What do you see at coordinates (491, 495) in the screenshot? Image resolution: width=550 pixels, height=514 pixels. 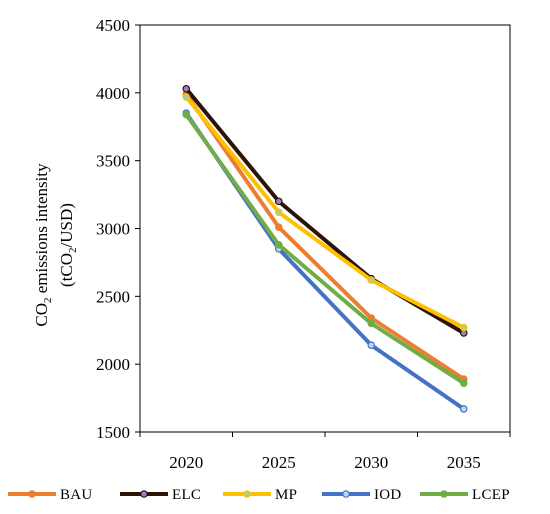 I see `legend-label-lcep: LCEP` at bounding box center [491, 495].